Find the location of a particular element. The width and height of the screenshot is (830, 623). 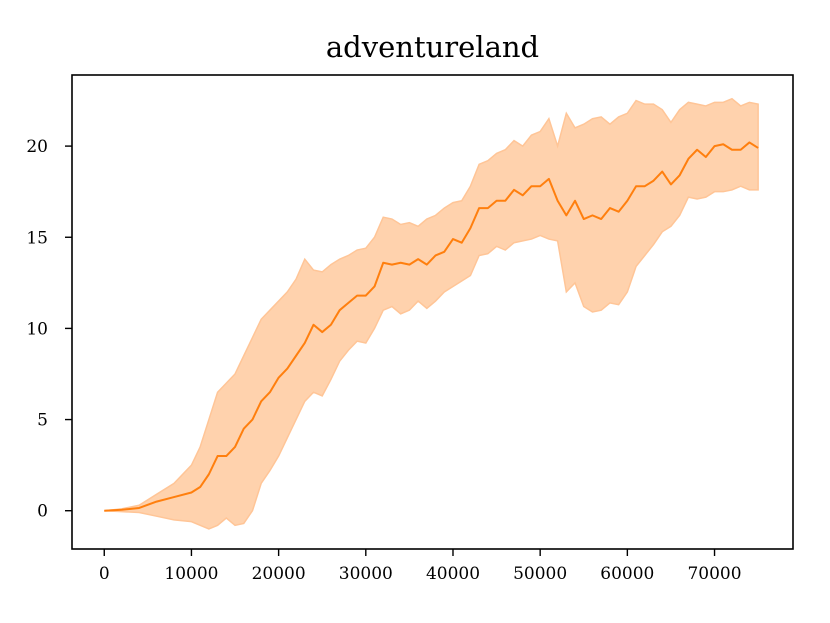

x-tick-label: 10000 is located at coordinates (191, 574).